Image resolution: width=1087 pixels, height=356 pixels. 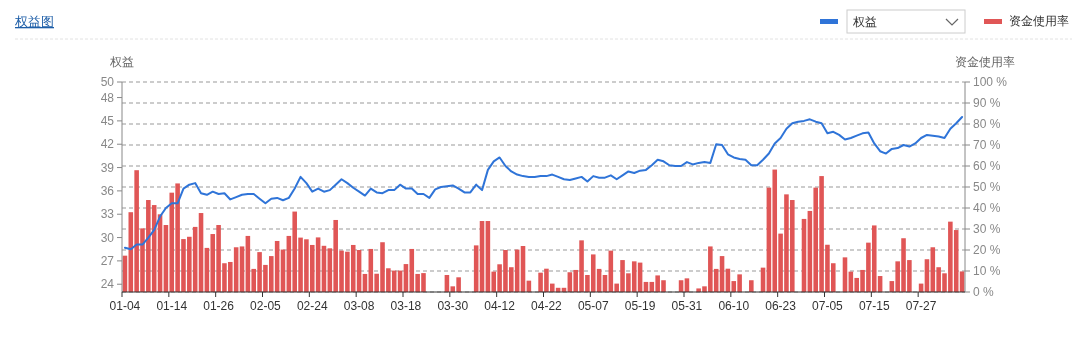 What do you see at coordinates (987, 271) in the screenshot?
I see `y2-tick-label: 10 %` at bounding box center [987, 271].